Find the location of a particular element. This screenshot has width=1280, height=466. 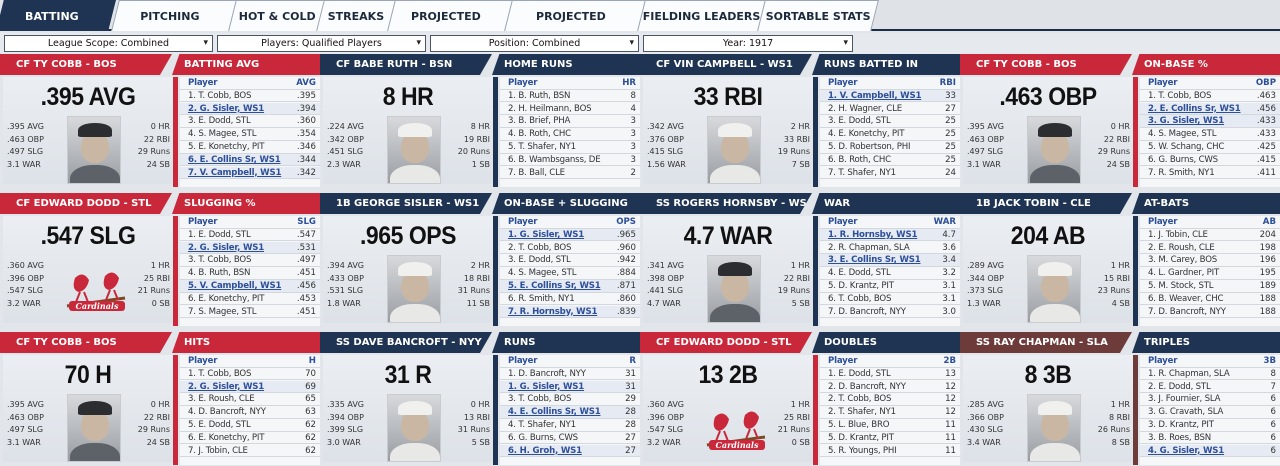

leader-row: 3. D. Krantz, PIT 6 is located at coordinates (1210, 425).